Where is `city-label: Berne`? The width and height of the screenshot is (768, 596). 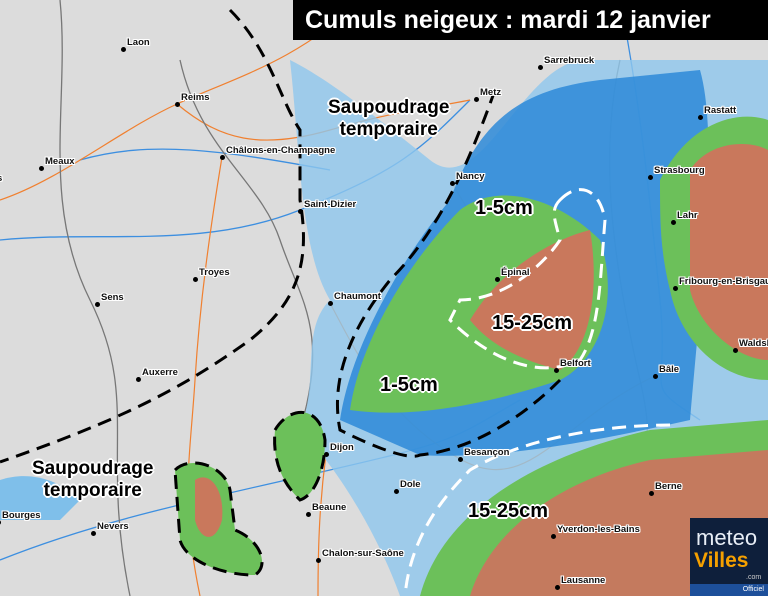
city-label: Berne is located at coordinates (668, 486).